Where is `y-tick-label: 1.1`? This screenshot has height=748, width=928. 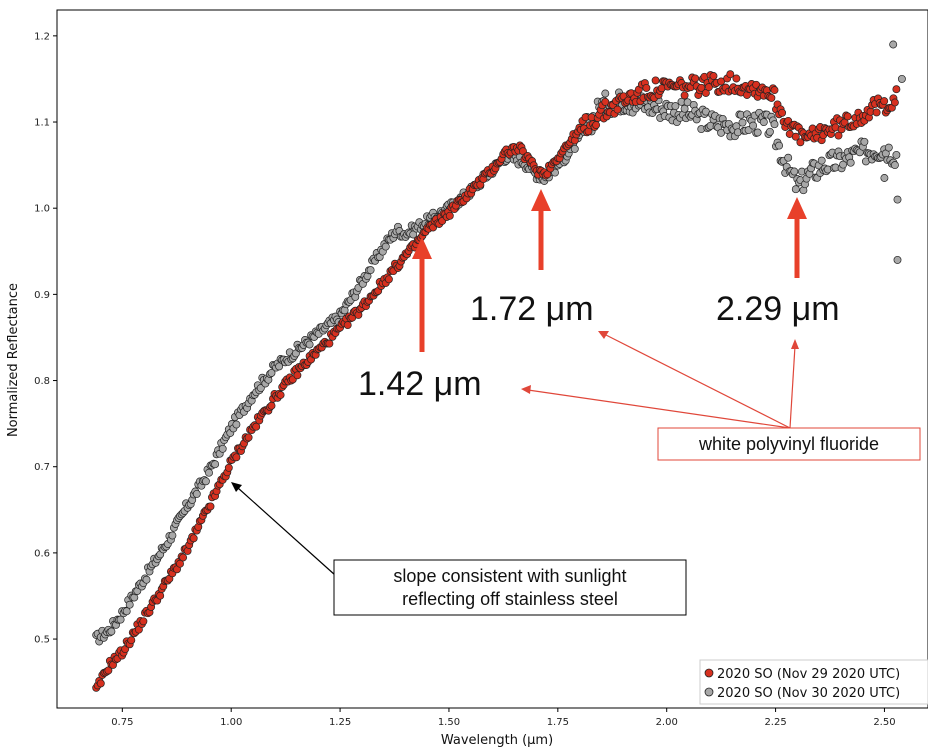 y-tick-label: 1.1 is located at coordinates (42, 123).